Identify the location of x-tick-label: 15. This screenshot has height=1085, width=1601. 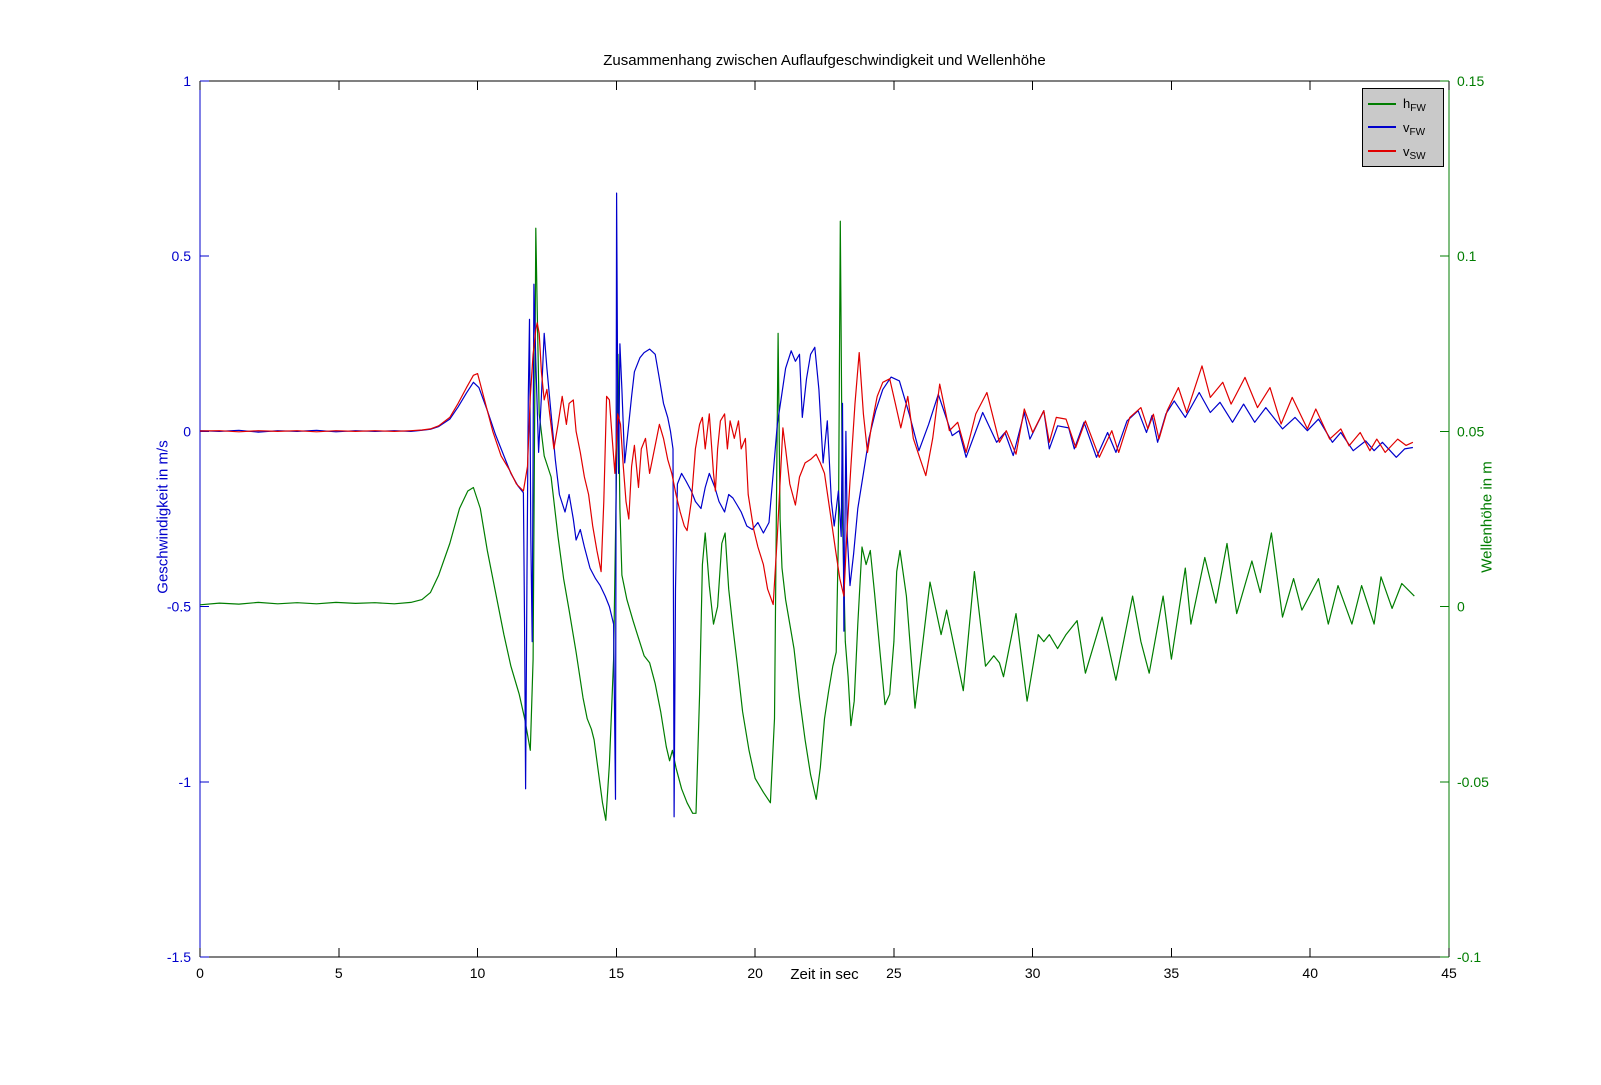
(617, 973).